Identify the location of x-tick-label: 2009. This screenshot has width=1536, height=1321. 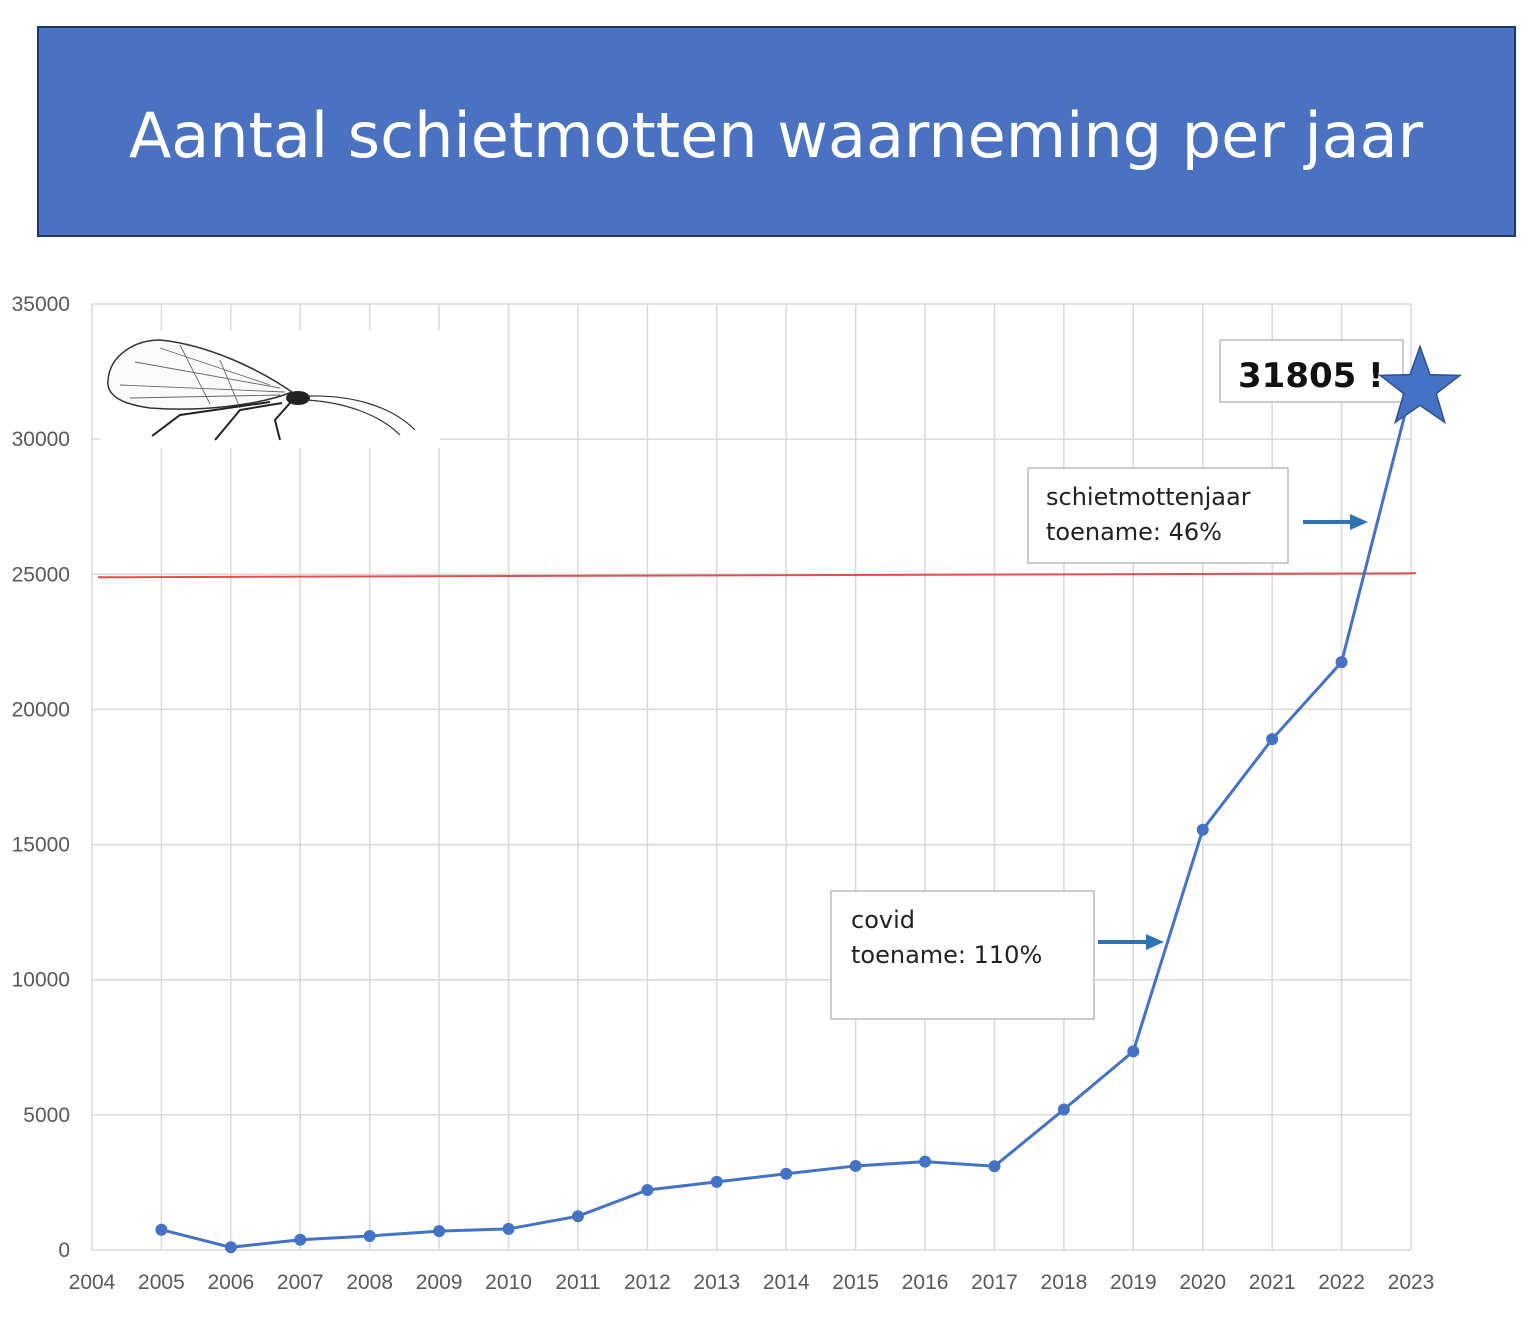
(439, 1282).